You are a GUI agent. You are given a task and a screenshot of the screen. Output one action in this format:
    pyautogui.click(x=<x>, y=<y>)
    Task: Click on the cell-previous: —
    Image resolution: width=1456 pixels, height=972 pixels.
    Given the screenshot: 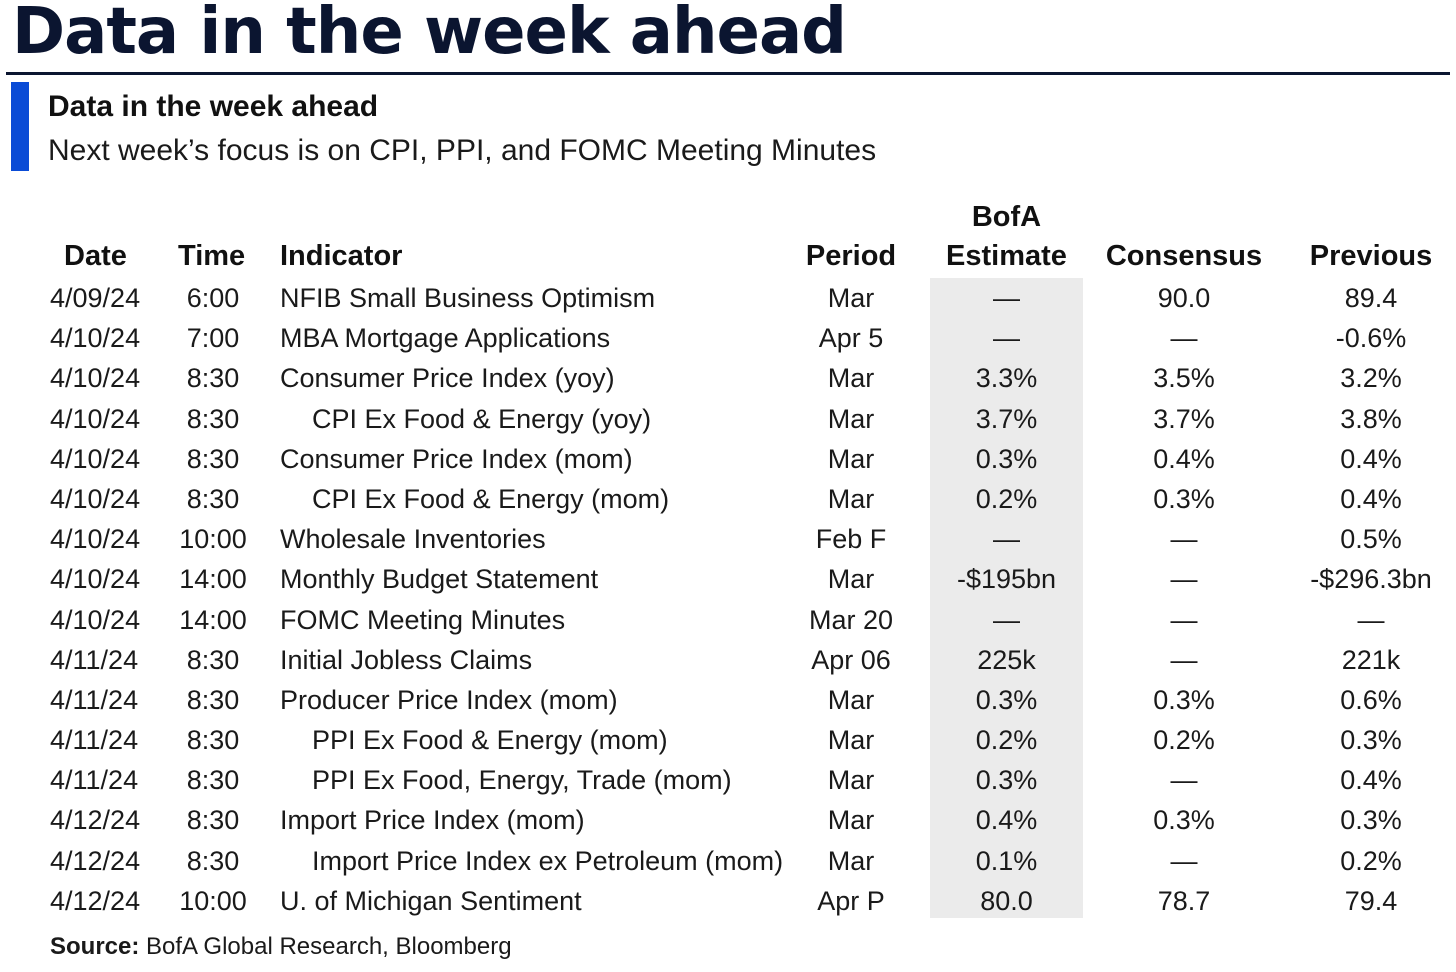 What is the action you would take?
    pyautogui.click(x=1371, y=619)
    